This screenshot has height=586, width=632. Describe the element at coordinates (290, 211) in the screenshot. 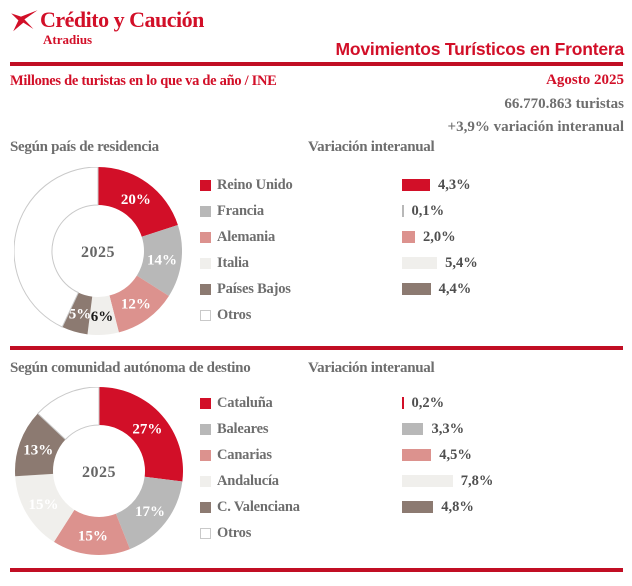

I see `legend-item-francia: Francia` at that location.